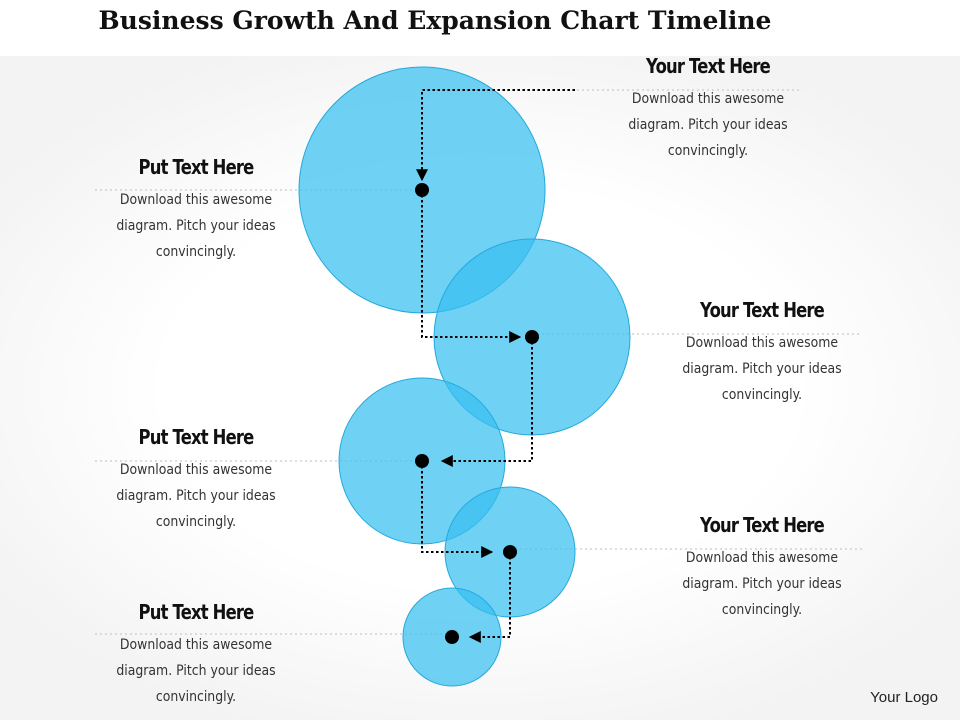 This screenshot has height=720, width=960. Describe the element at coordinates (495, 135) in the screenshot. I see `connector-top` at that location.